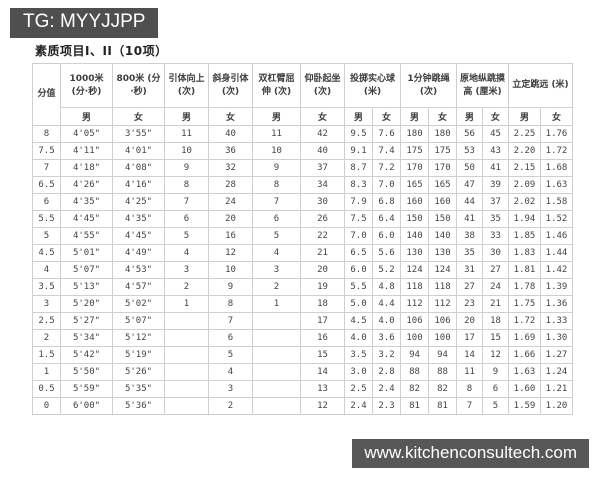 This screenshot has height=480, width=600. I want to click on value-cell: 5'50", so click(86, 372).